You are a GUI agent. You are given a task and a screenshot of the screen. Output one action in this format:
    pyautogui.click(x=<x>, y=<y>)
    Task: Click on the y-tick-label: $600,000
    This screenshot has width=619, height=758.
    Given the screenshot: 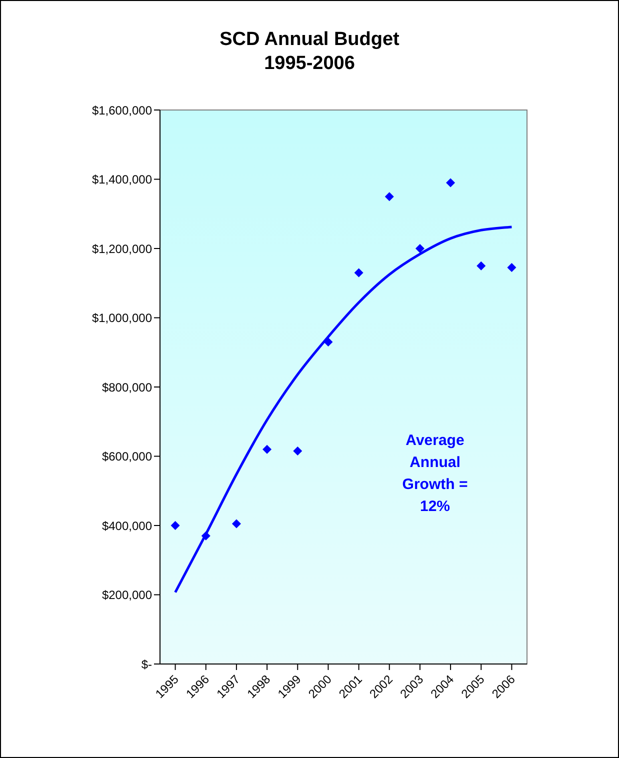 What is the action you would take?
    pyautogui.click(x=127, y=457)
    